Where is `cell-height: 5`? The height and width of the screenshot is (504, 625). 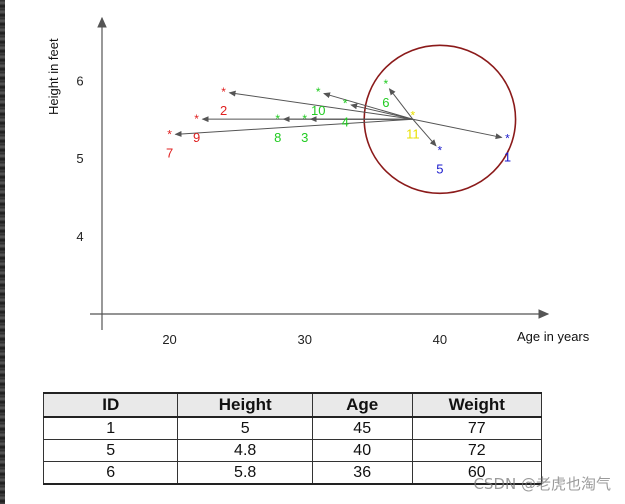
cell-height: 5 is located at coordinates (245, 428).